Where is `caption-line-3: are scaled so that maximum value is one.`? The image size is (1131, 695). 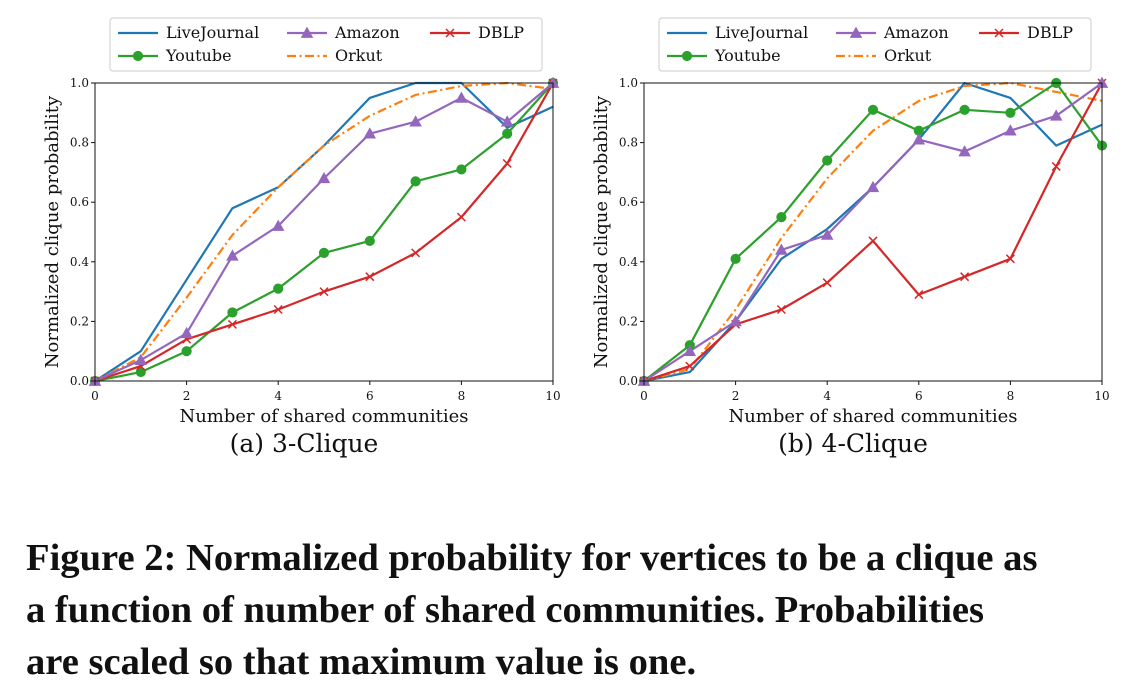 caption-line-3: are scaled so that maximum value is one. is located at coordinates (361, 662).